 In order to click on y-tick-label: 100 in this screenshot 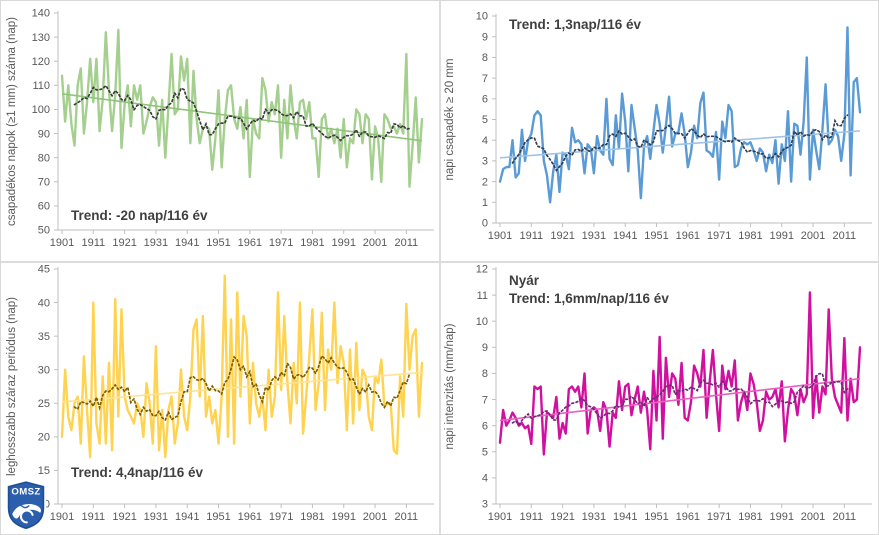, I will do `click(41, 110)`.